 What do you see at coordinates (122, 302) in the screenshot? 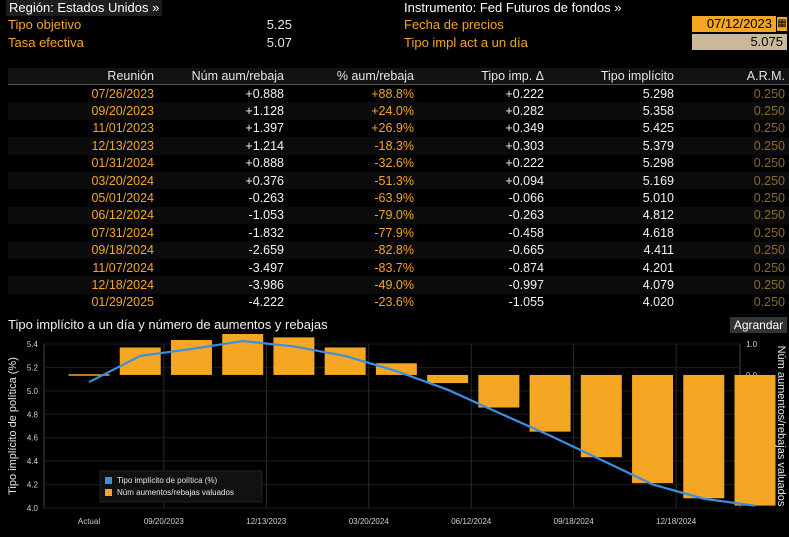
I see `cell-reunion: 01/29/2025` at bounding box center [122, 302].